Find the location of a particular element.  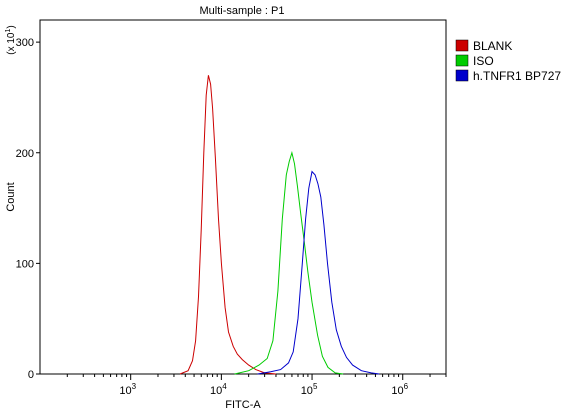

x-tick-label: 10⁴ is located at coordinates (218, 389).